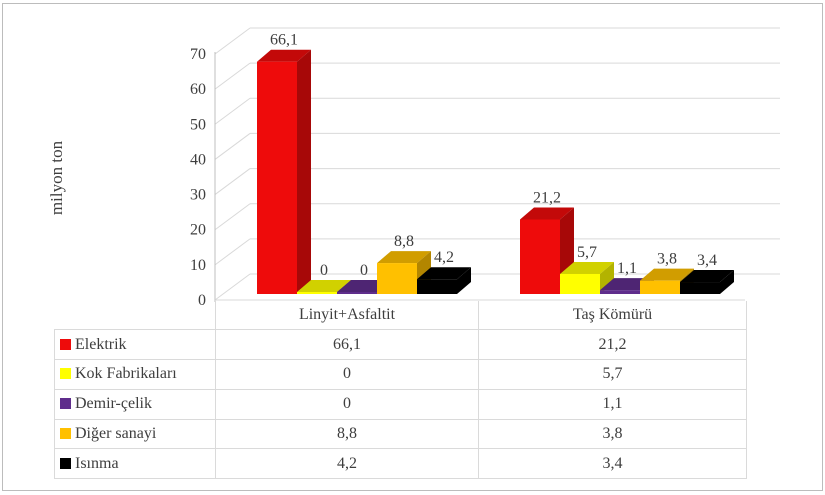 This screenshot has width=825, height=495. I want to click on legend-cell-elektrik: Elektrik, so click(135, 345).